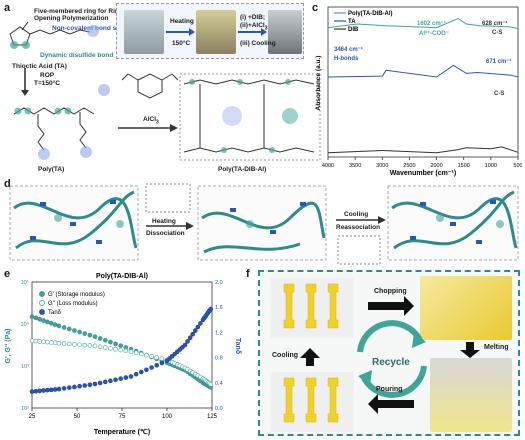  Describe the element at coordinates (68, 111) in the screenshot. I see `poly-ta-s4` at that location.